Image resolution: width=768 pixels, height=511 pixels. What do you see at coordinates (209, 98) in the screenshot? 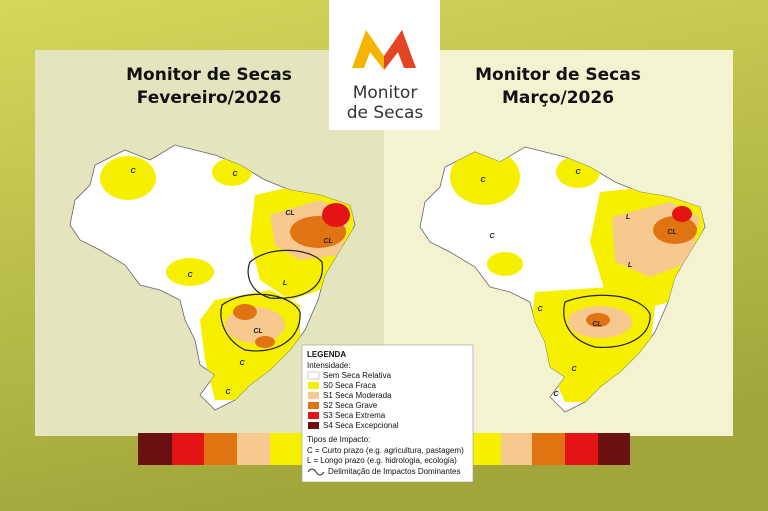
I see `map-subtitle: Fevereiro/2026` at bounding box center [209, 98].